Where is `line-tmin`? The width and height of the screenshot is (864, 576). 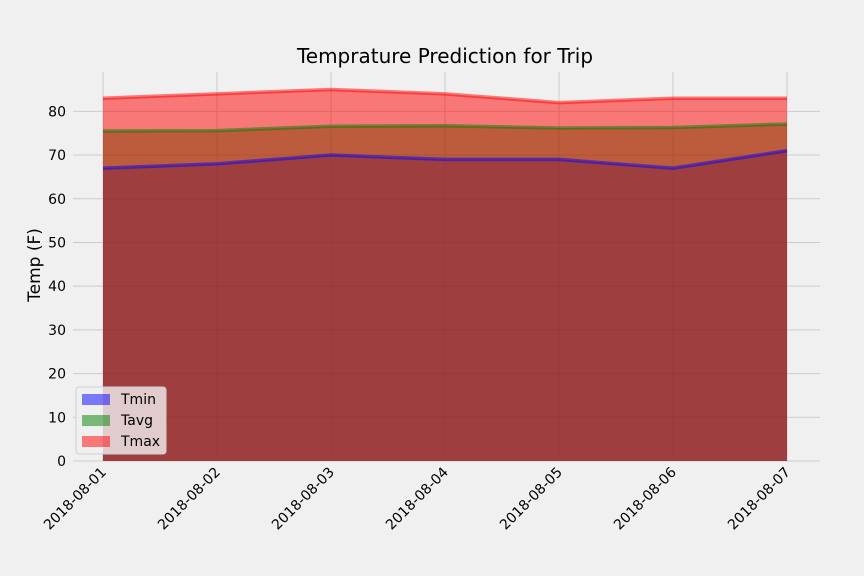
line-tmin is located at coordinates (445, 159).